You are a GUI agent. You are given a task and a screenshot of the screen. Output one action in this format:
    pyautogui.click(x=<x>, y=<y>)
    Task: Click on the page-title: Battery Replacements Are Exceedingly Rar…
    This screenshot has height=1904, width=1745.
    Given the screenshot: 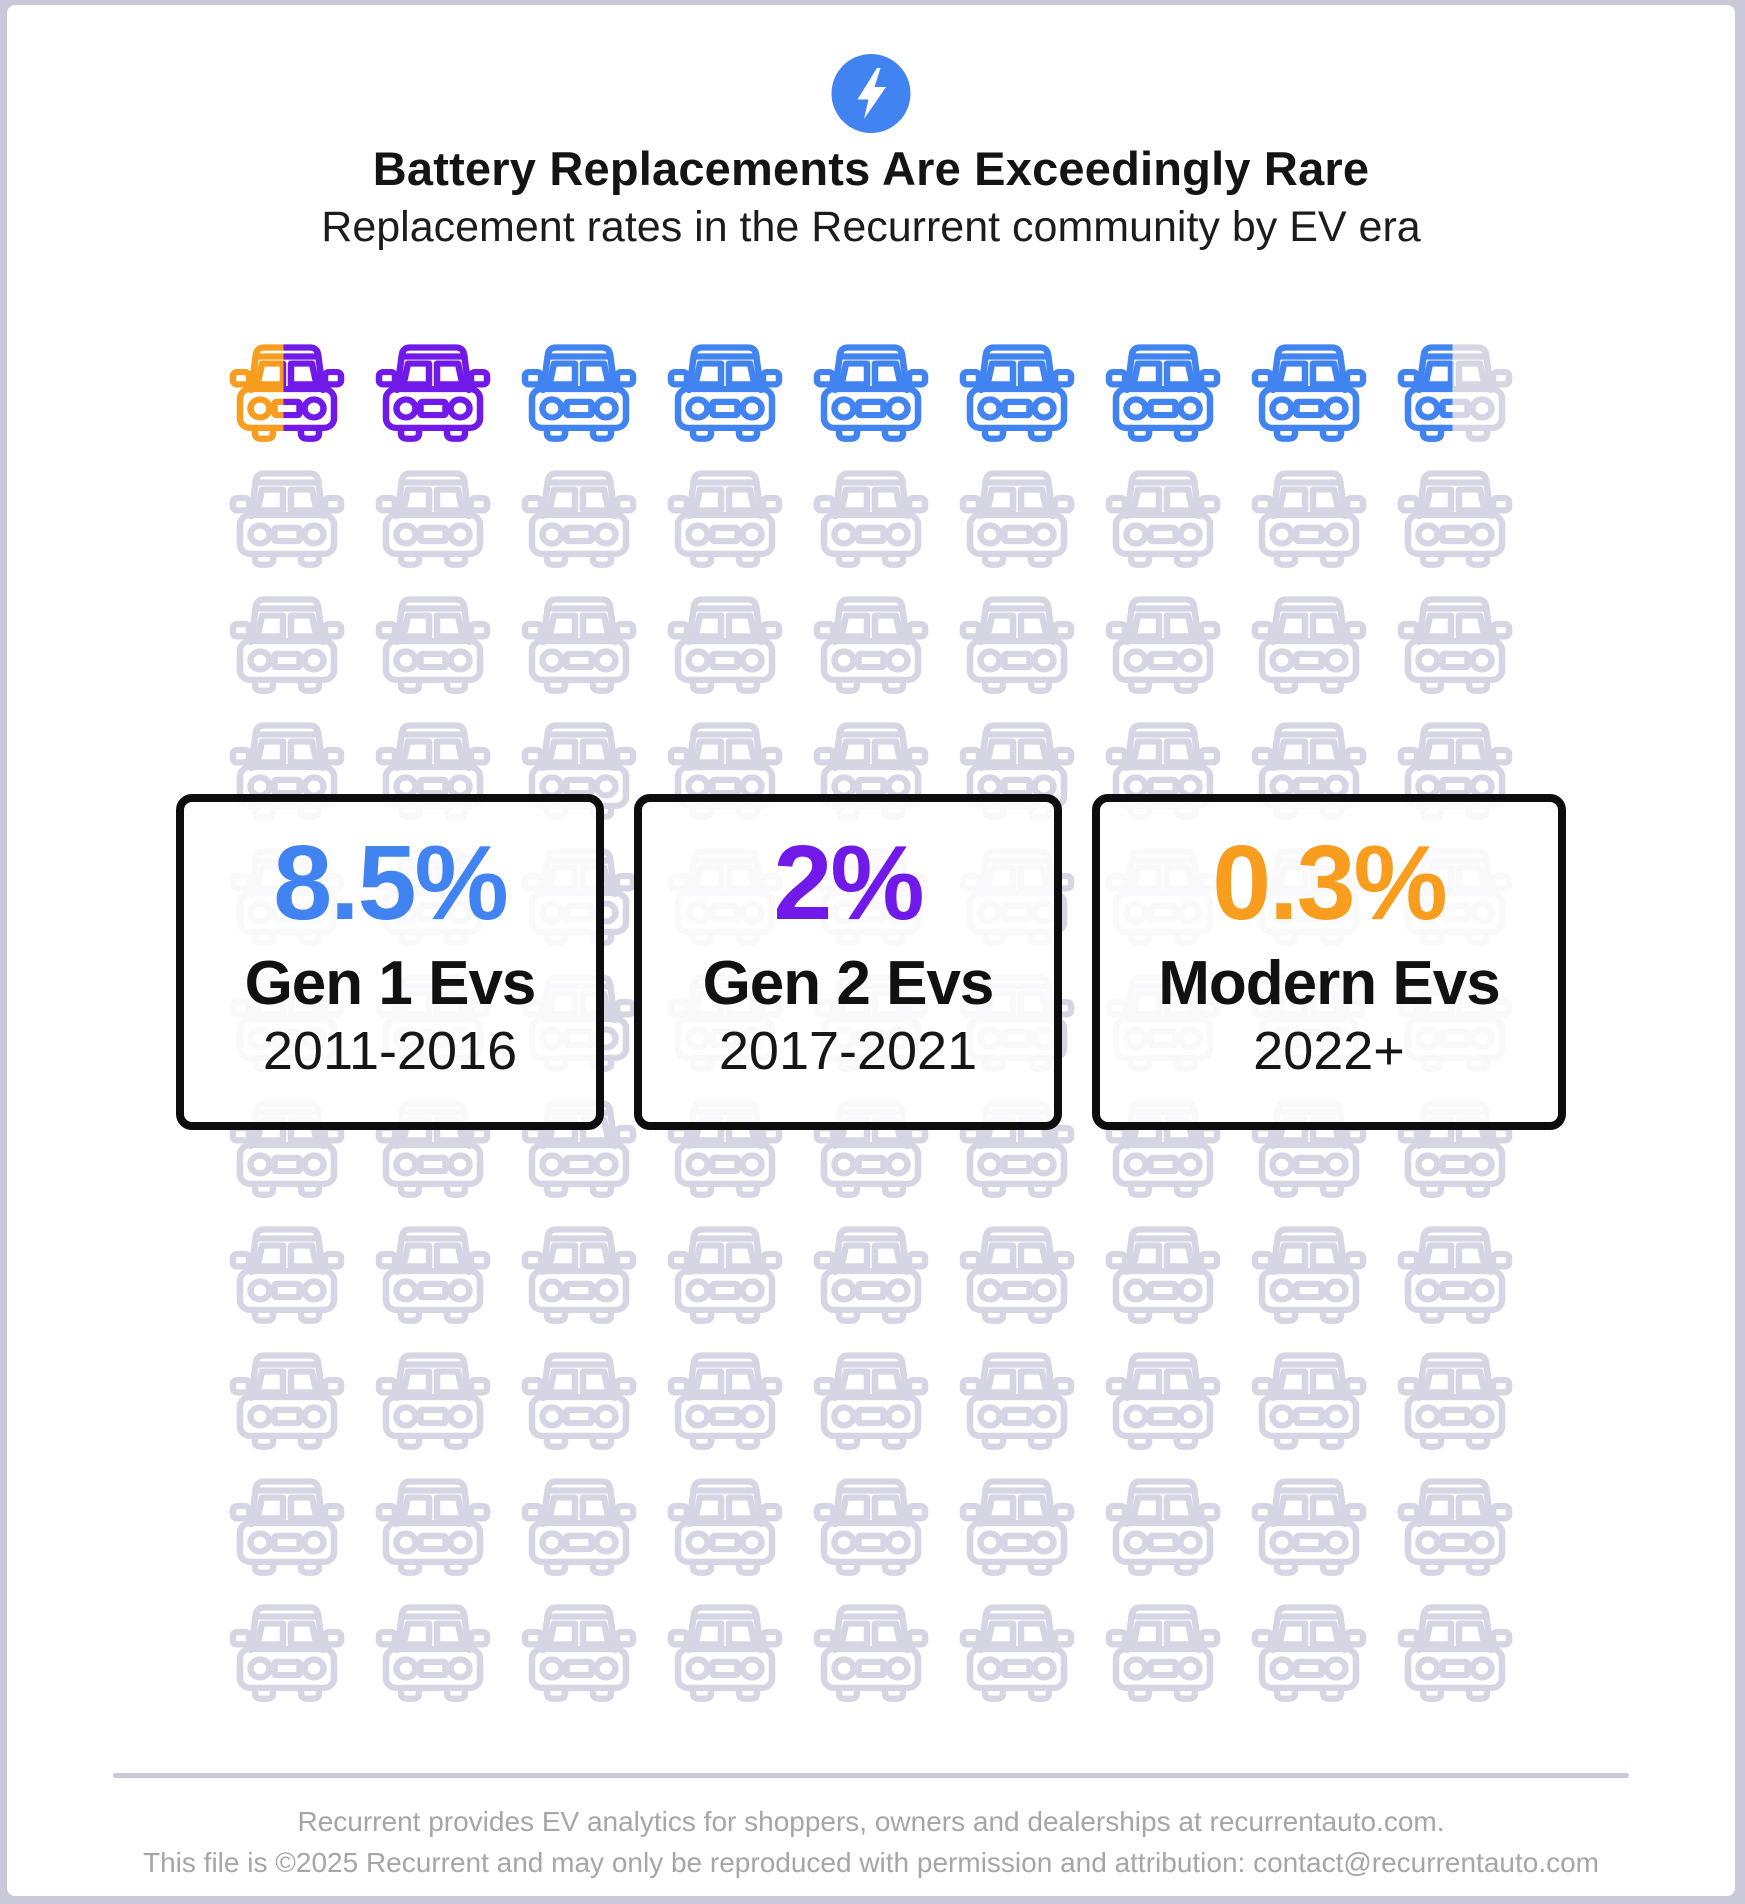 What is the action you would take?
    pyautogui.click(x=871, y=168)
    